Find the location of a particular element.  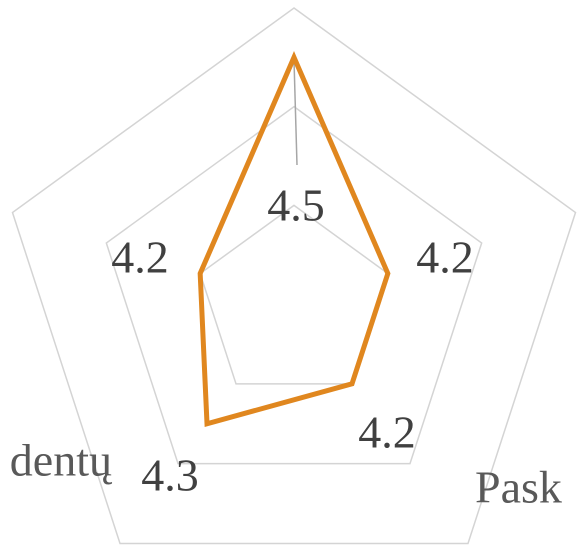

grid-ring is located at coordinates (294, 294).